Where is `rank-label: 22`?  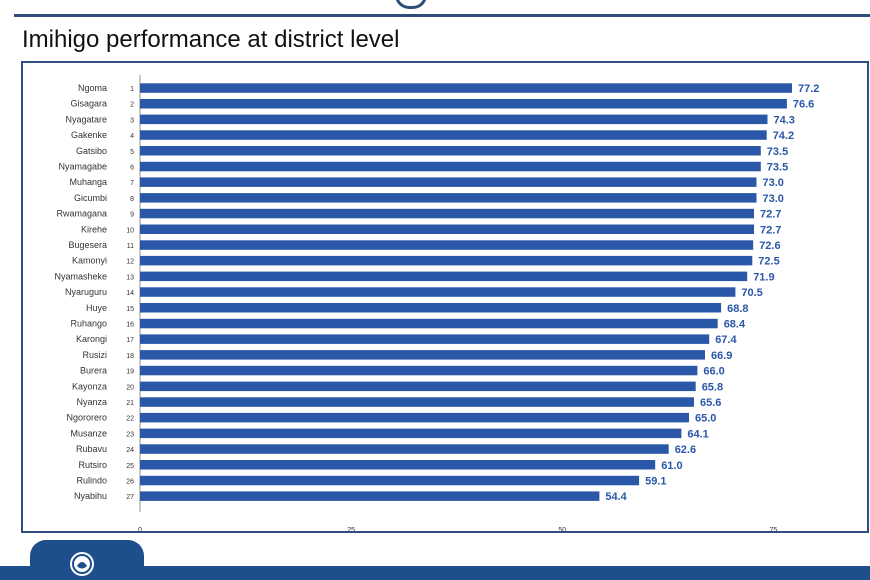
rank-label: 22 is located at coordinates (130, 419).